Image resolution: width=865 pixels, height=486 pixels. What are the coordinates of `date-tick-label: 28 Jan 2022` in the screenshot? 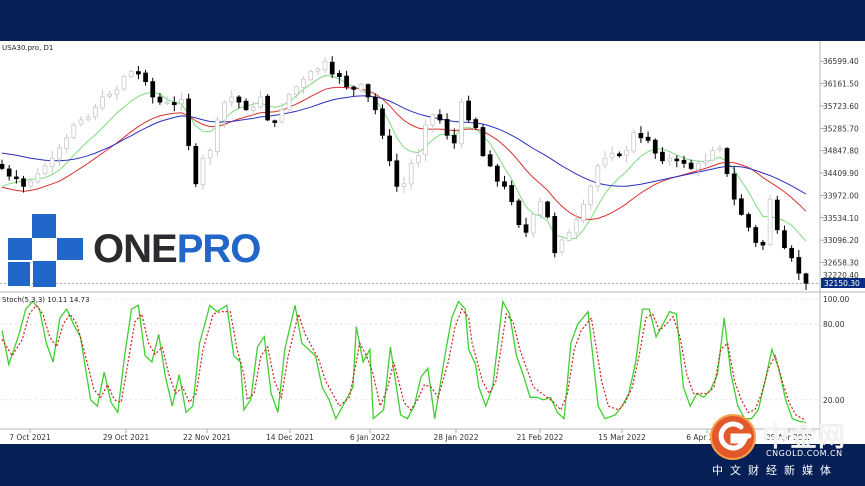 It's located at (456, 437).